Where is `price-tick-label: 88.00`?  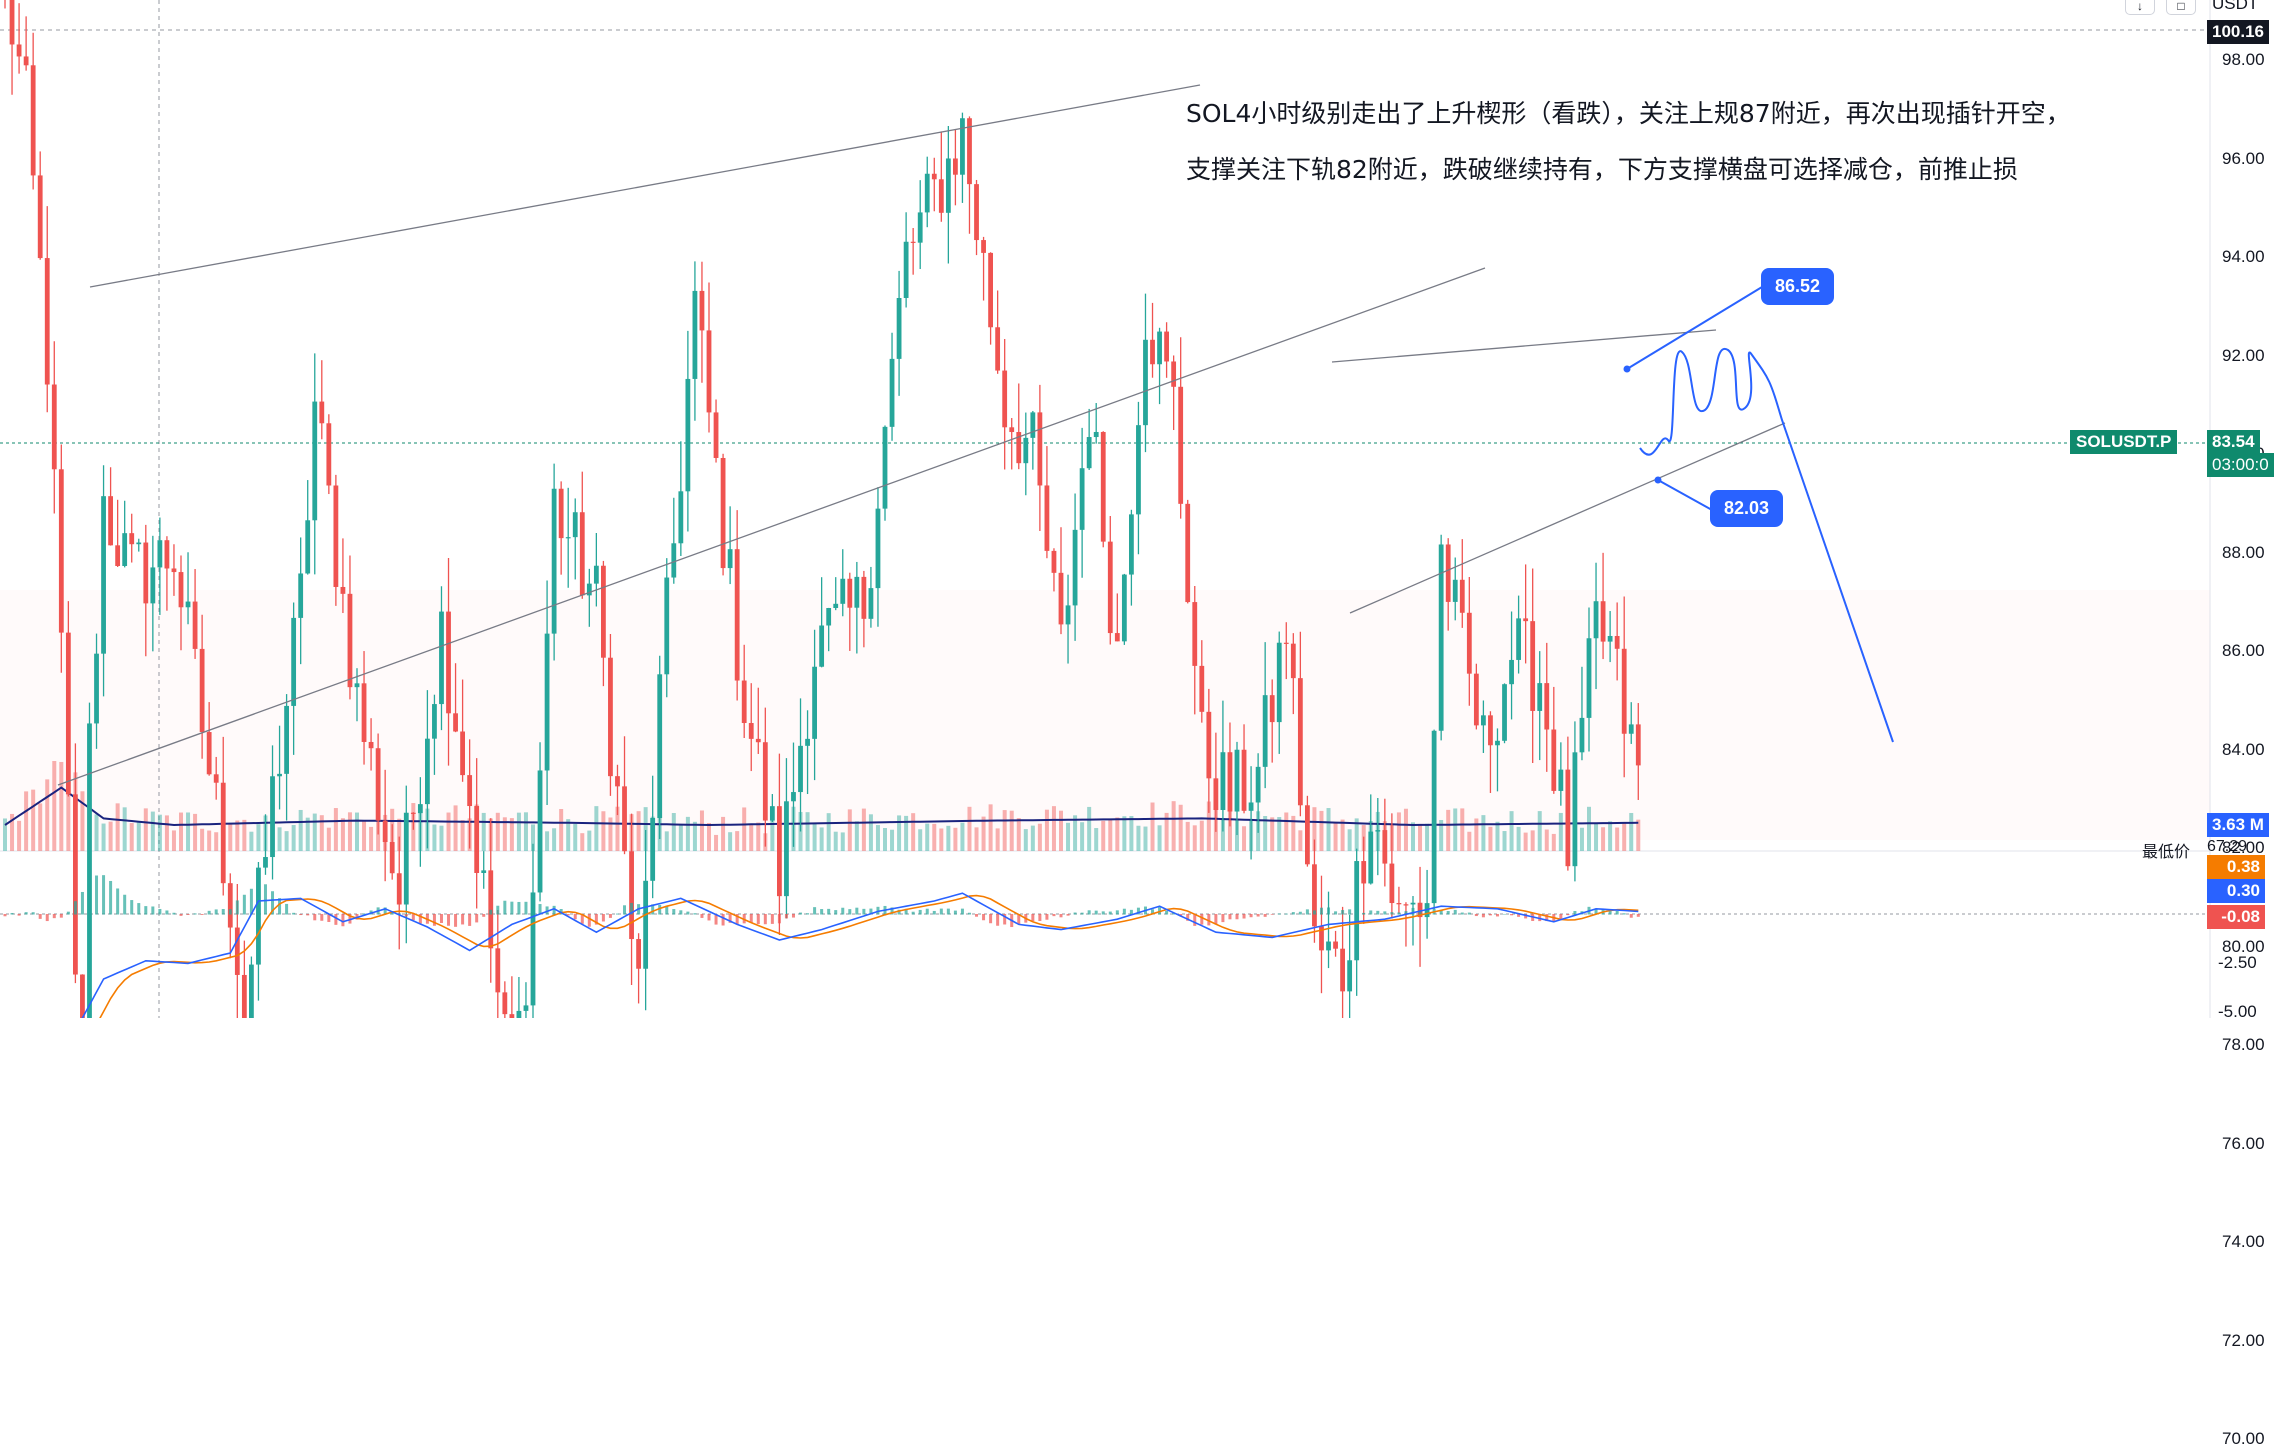
price-tick-label: 88.00 is located at coordinates (2243, 552).